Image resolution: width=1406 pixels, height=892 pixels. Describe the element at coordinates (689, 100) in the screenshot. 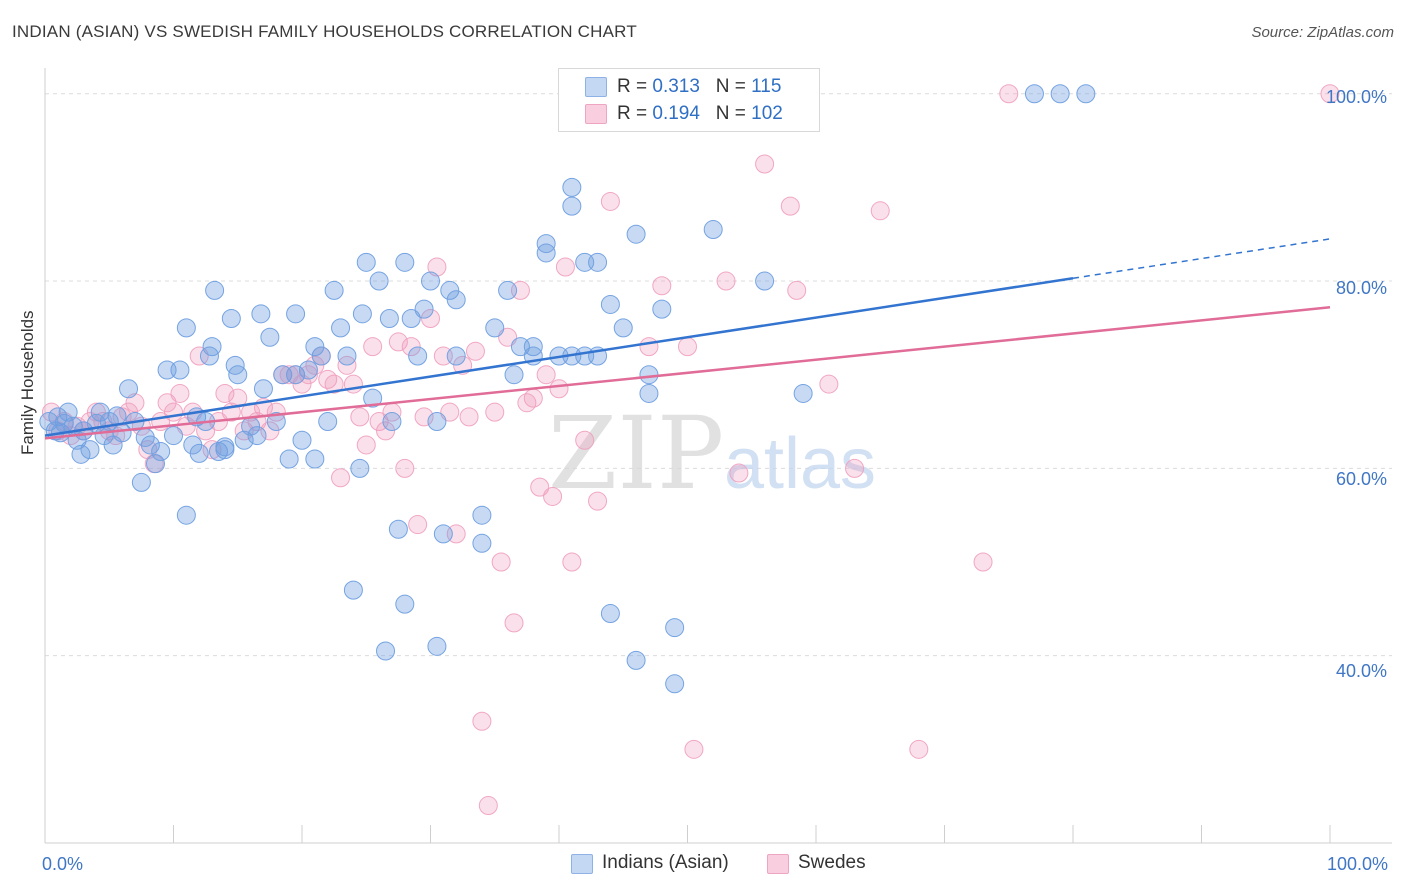

I see `correlation-legend: R = 0.313 N = 115 R = 0.194 N = 102` at that location.